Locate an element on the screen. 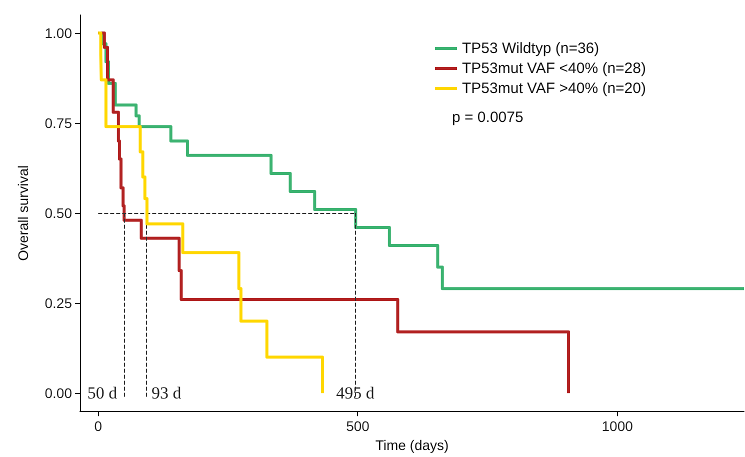  x-tick-label: 0 is located at coordinates (98, 426).